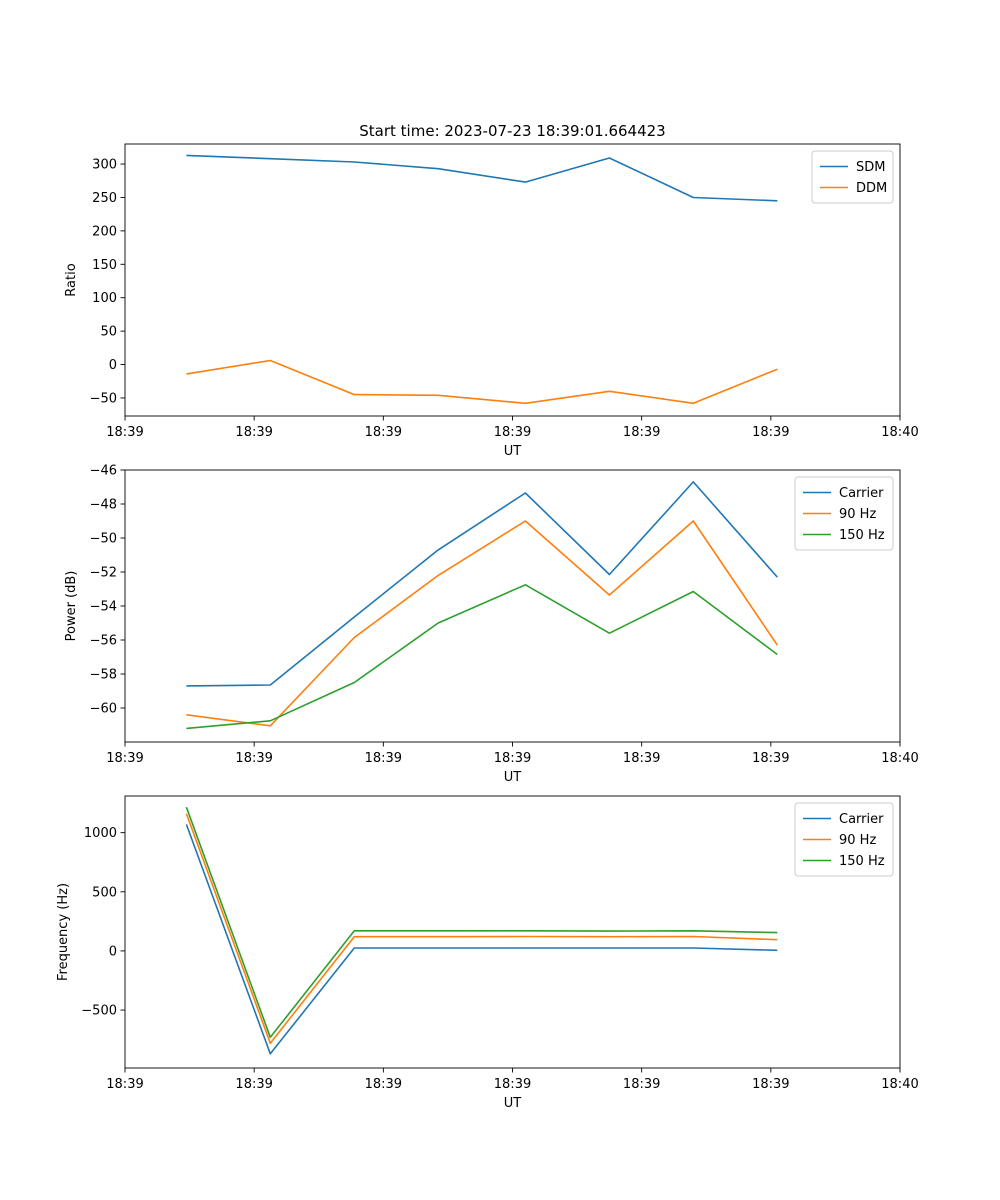  I want to click on figure-title: Start time: 2023-07-23 18:39:01.664423, so click(512, 131).